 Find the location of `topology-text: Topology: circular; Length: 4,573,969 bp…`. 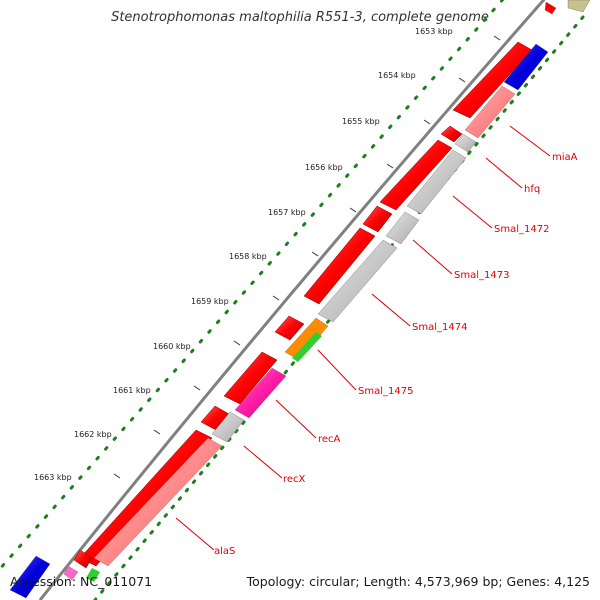

topology-text: Topology: circular; Length: 4,573,969 bp… is located at coordinates (418, 581).